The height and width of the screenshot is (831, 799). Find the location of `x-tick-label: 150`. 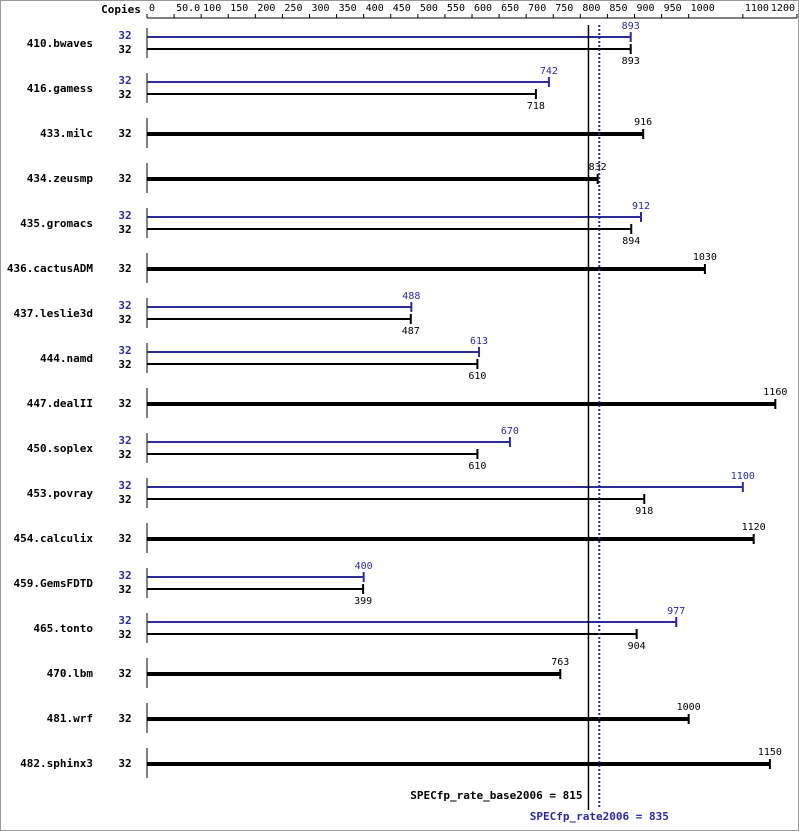

x-tick-label: 150 is located at coordinates (239, 8).